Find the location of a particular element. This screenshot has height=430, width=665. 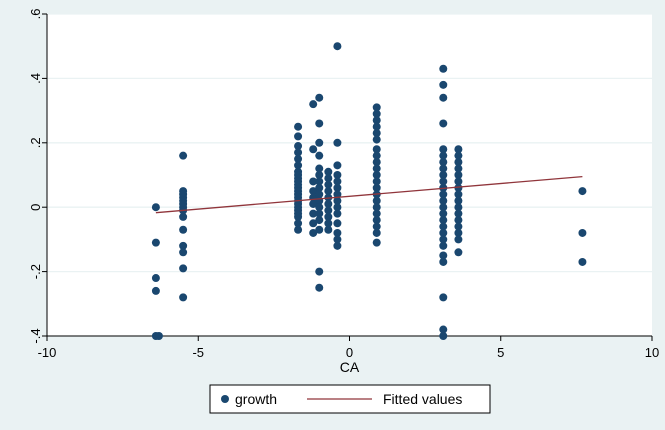

y-tick-label: 0 is located at coordinates (35, 207).